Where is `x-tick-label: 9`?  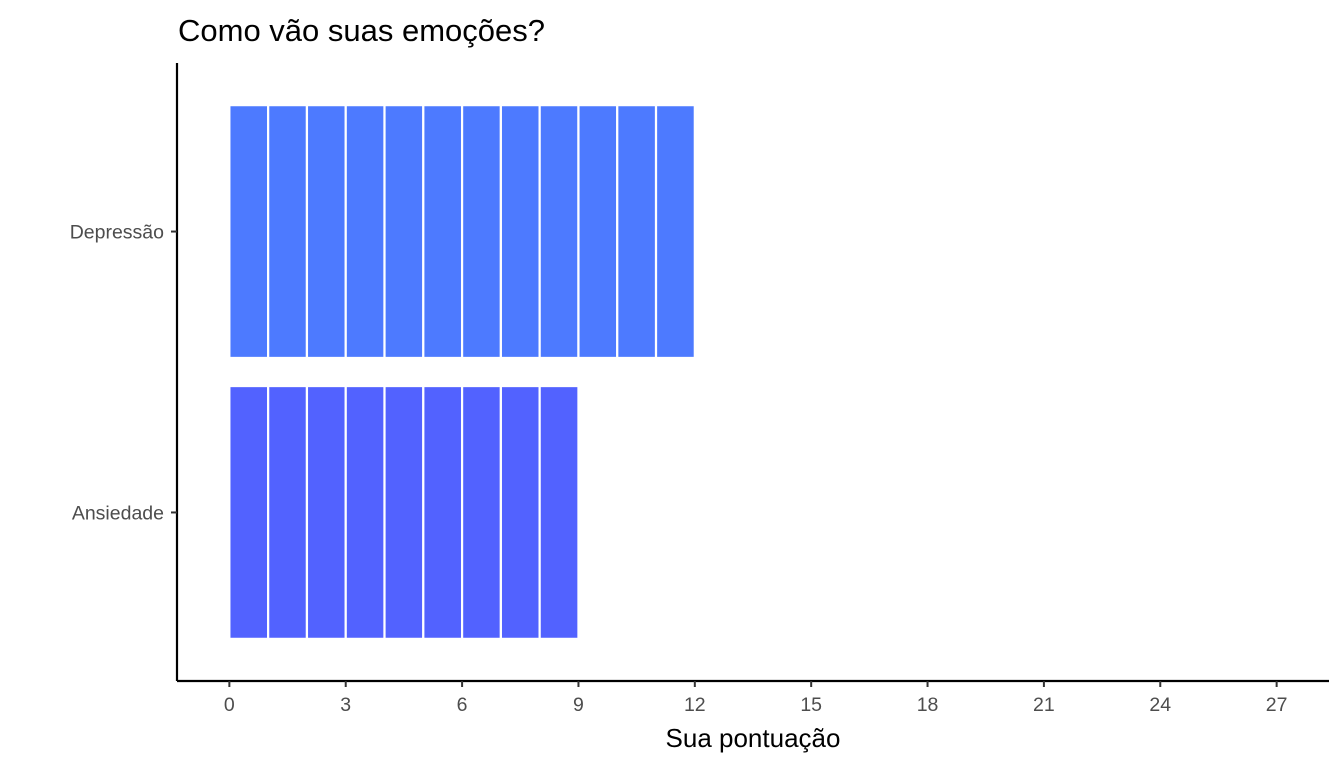 x-tick-label: 9 is located at coordinates (578, 705).